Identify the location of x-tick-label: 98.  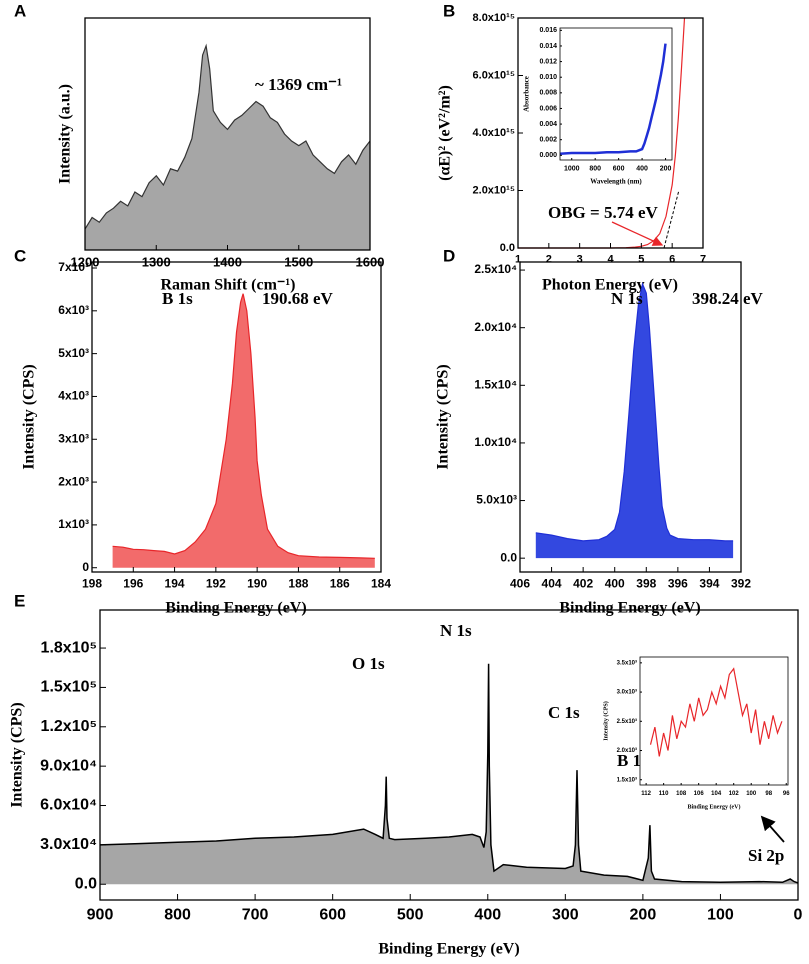
(768, 794).